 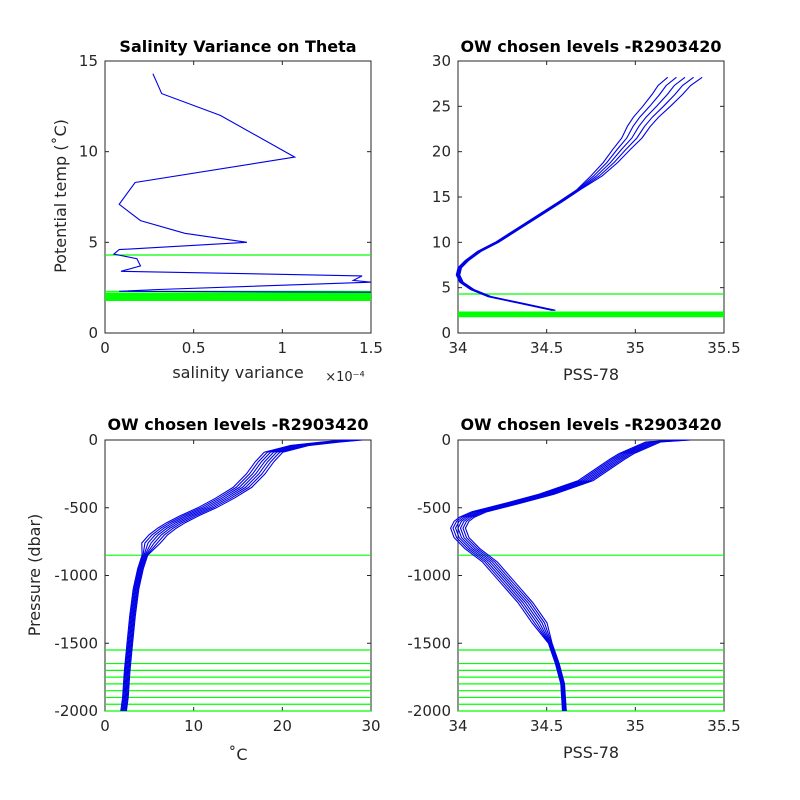 I want to click on y-axis-label: Pressure (dbar), so click(x=34, y=575).